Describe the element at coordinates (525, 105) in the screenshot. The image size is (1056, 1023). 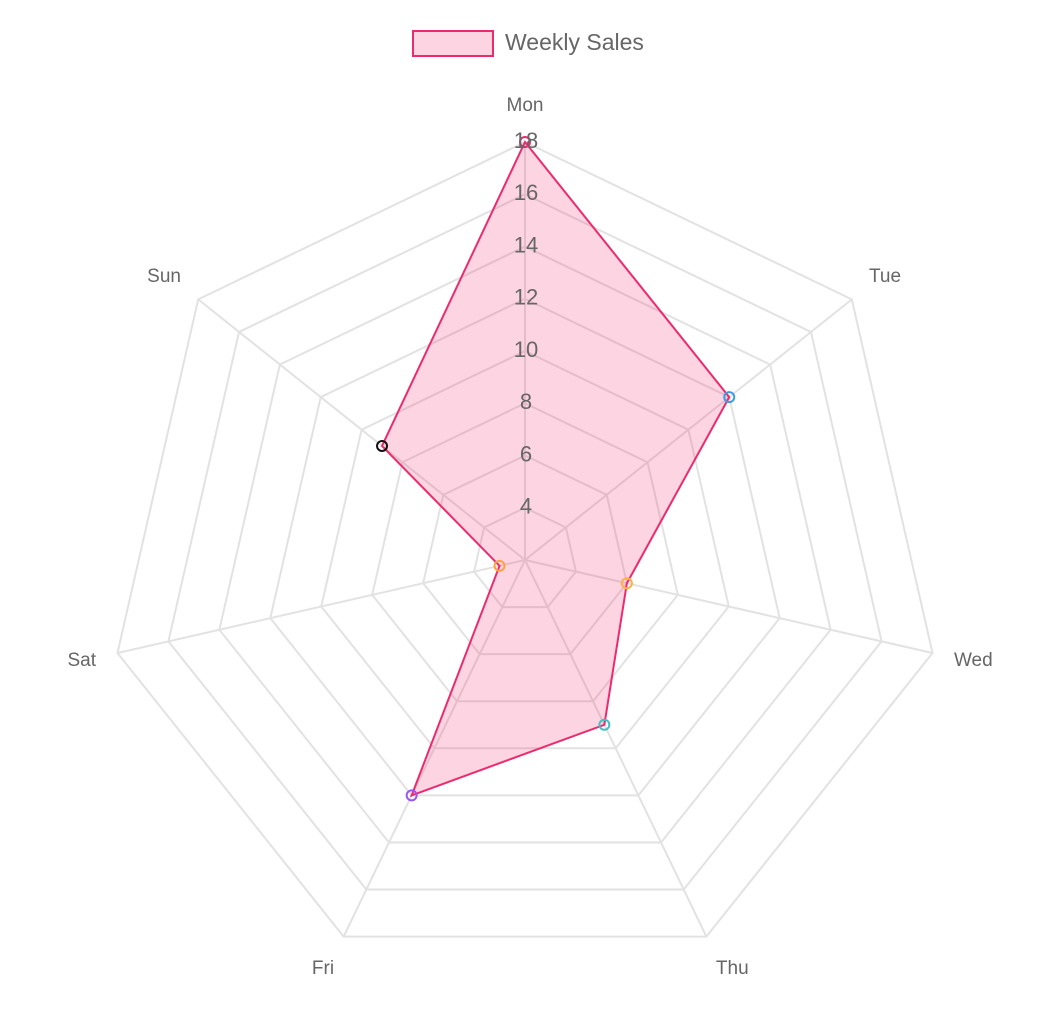
I see `category-label: Mon` at that location.